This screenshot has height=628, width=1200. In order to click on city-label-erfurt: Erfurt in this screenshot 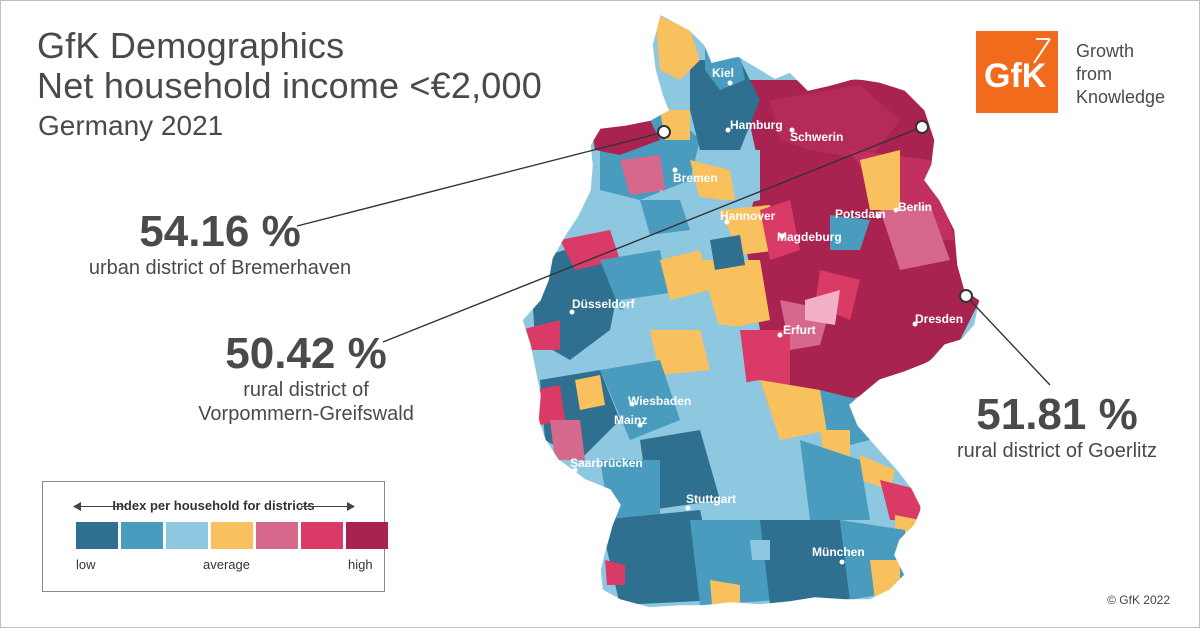, I will do `click(799, 330)`.